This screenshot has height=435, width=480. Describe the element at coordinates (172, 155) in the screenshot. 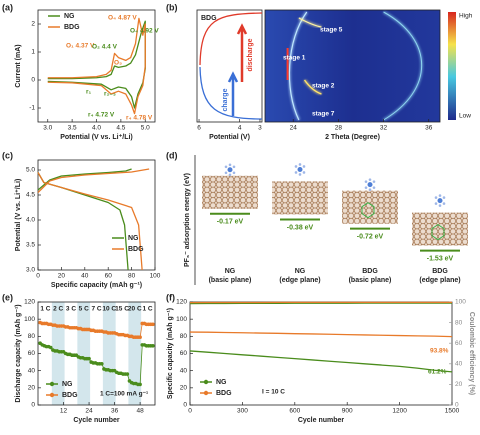

I see `panel-label: (d)` at that location.